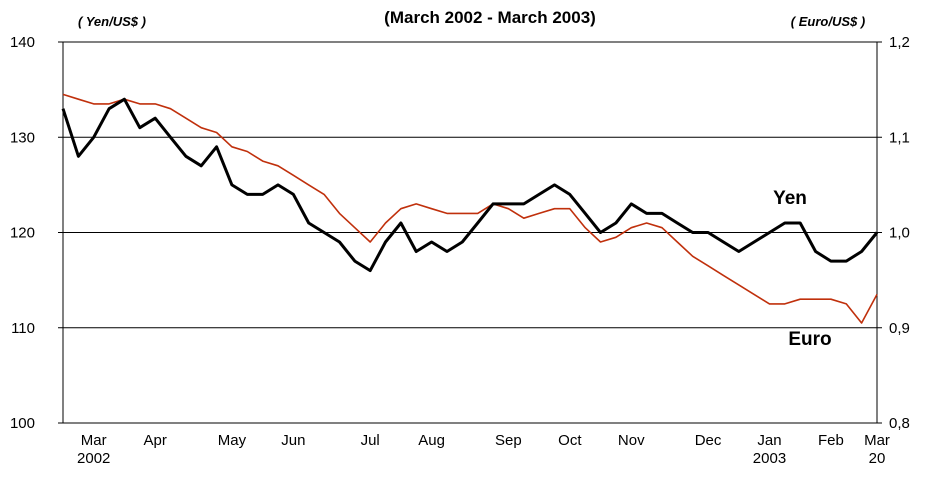 The width and height of the screenshot is (931, 479). I want to click on x-tick-label-line: 20, so click(877, 458).